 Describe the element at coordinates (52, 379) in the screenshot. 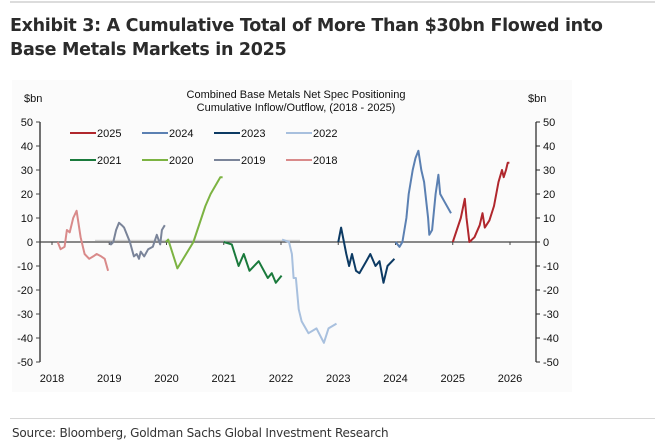

I see `x-tick-label: 2018` at that location.